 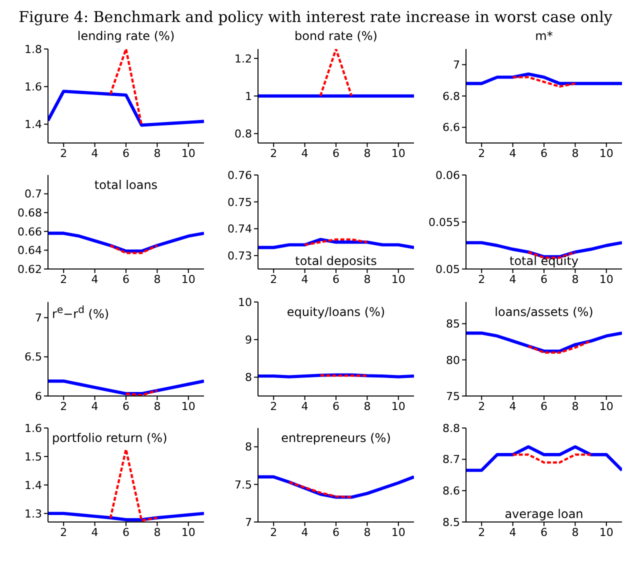 What do you see at coordinates (33, 485) in the screenshot?
I see `y-tick-label: 1.4` at bounding box center [33, 485].